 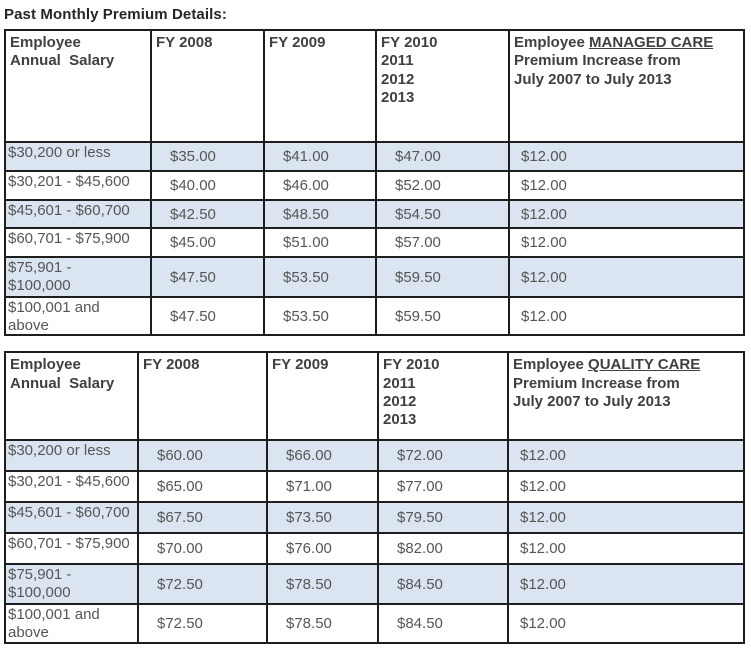 What do you see at coordinates (207, 214) in the screenshot?
I see `fy2008-value-cell: $42.50` at bounding box center [207, 214].